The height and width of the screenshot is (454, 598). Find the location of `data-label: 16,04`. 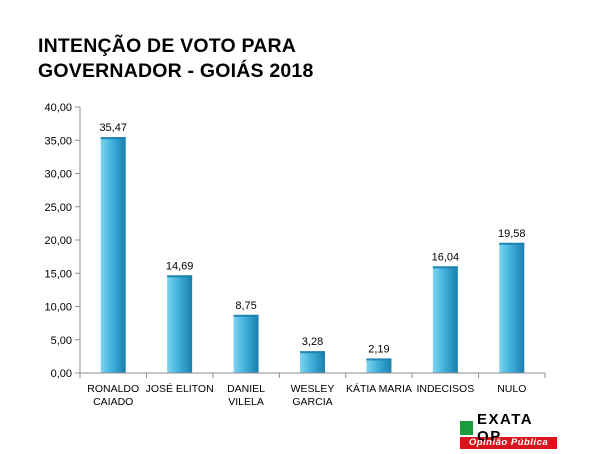

data-label: 16,04 is located at coordinates (446, 257).